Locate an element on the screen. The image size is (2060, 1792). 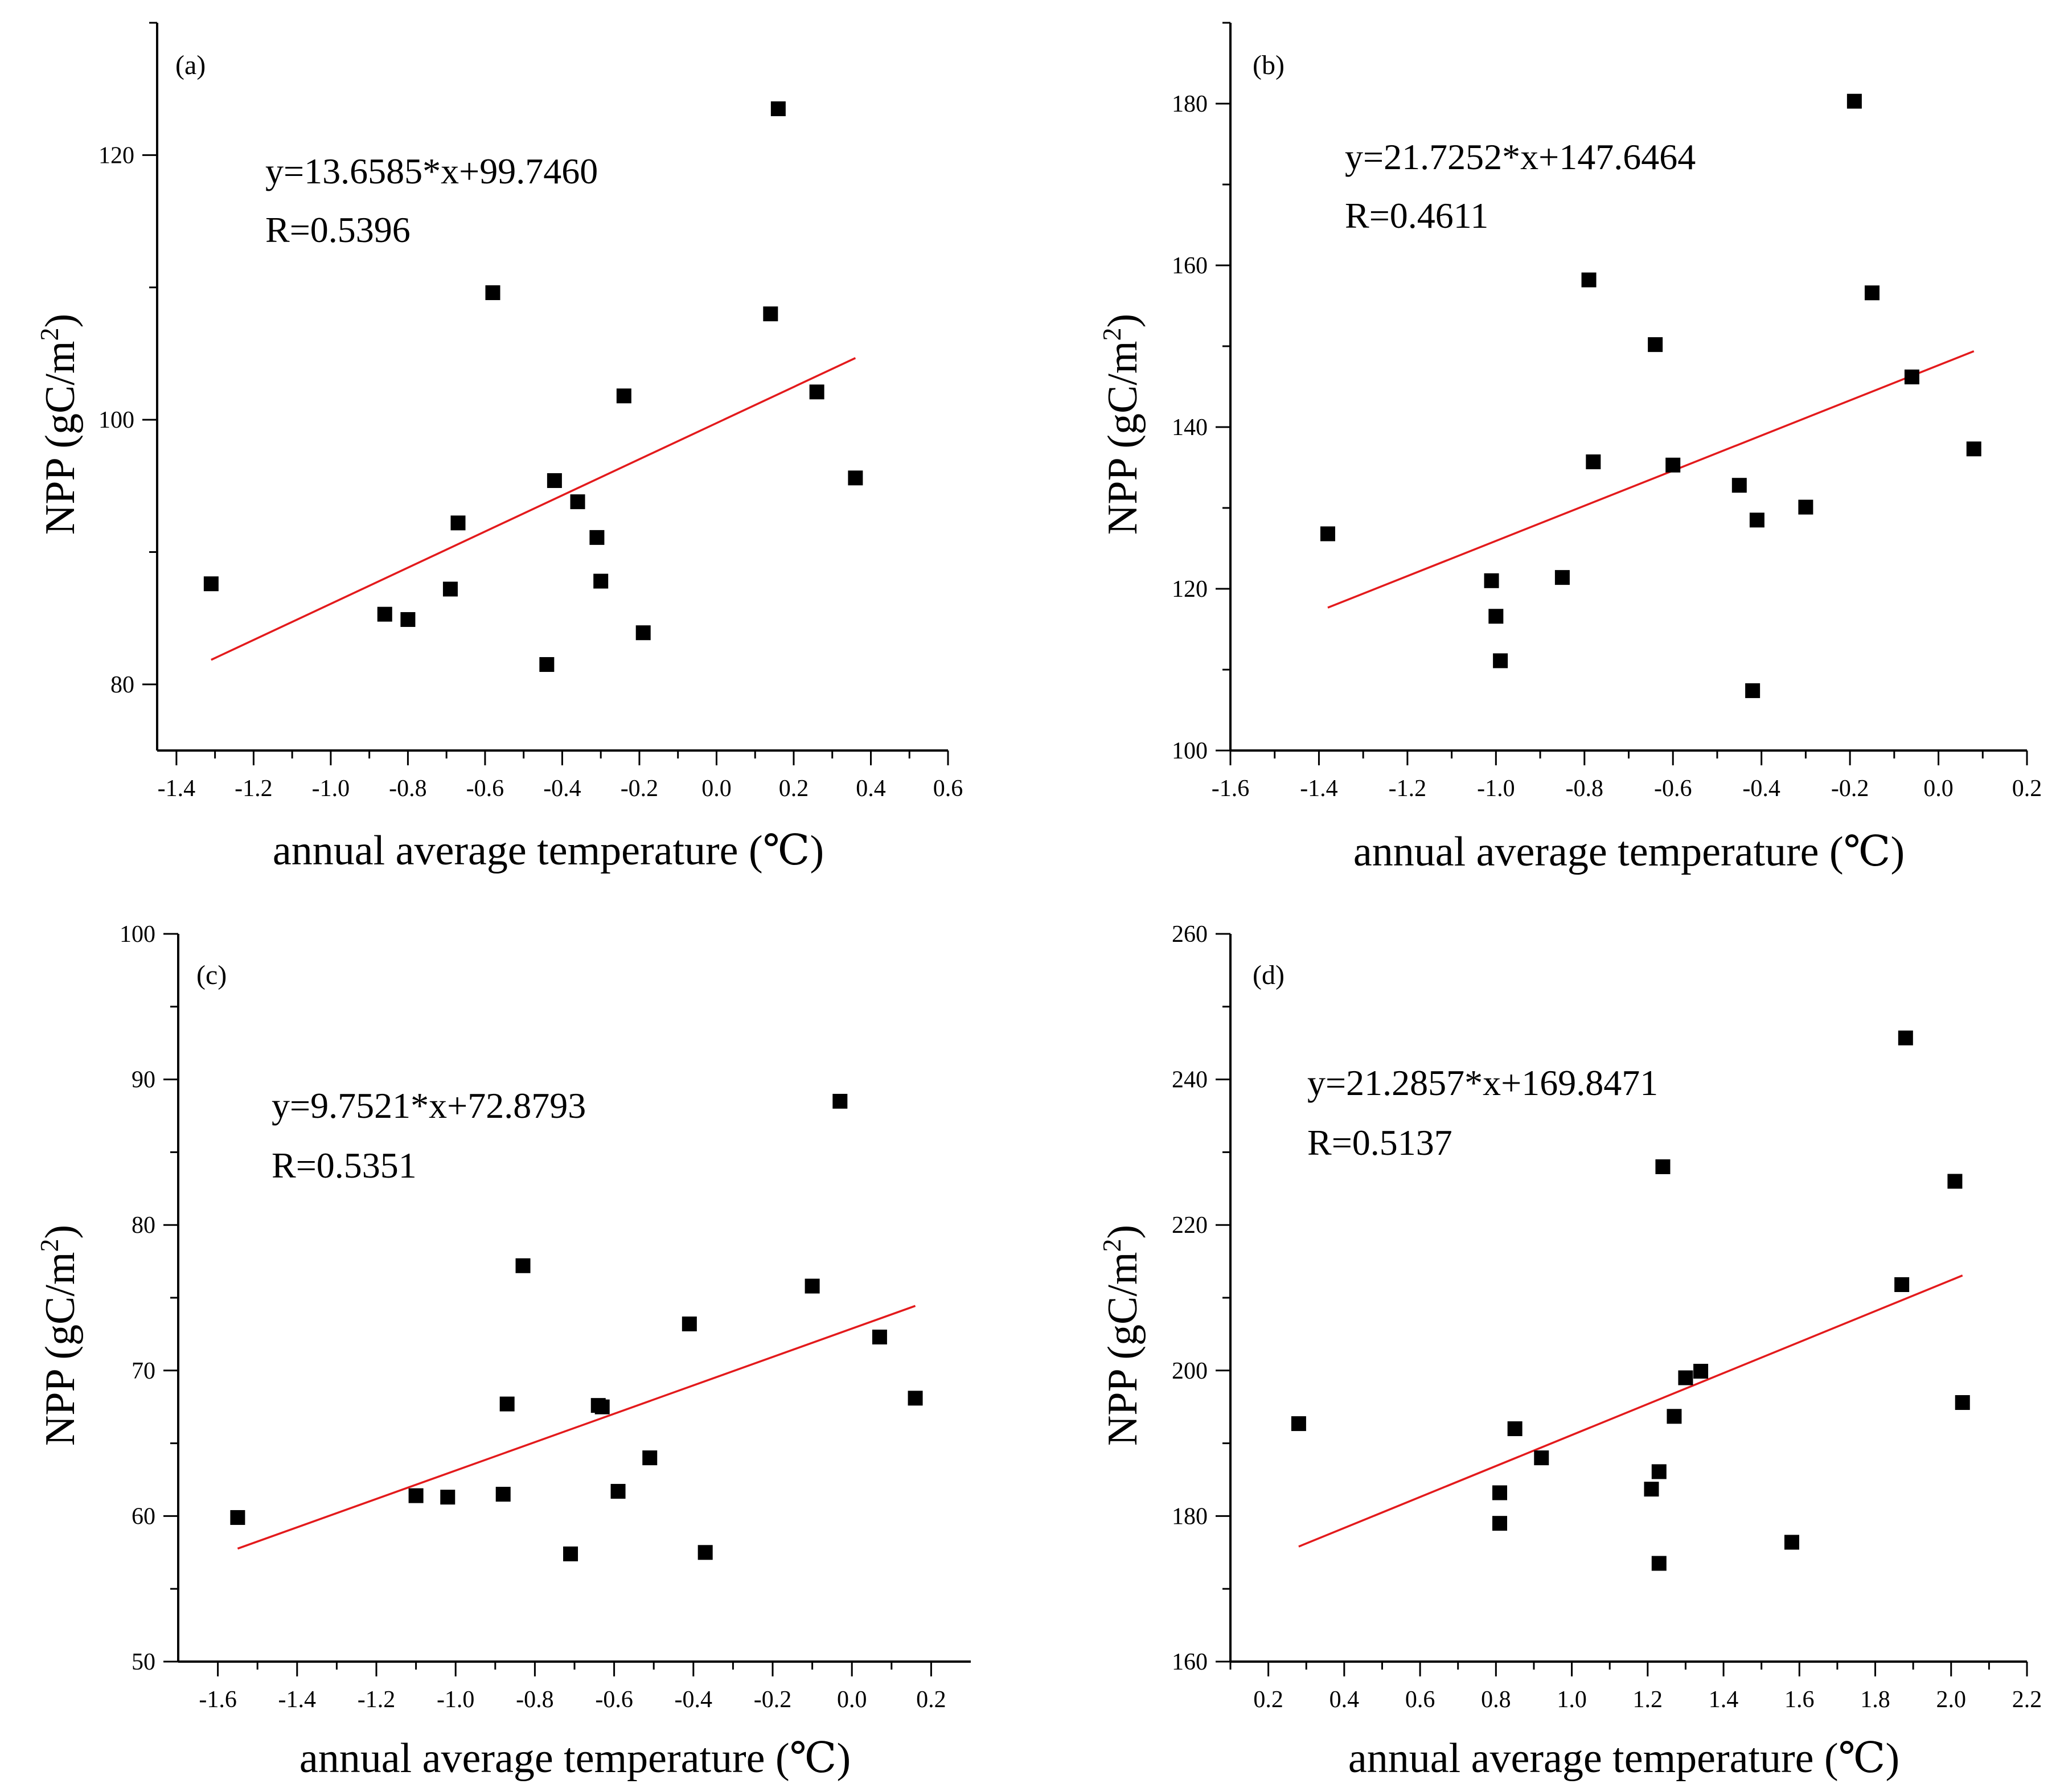
x-tick-label: 1.8 is located at coordinates (1875, 1700).